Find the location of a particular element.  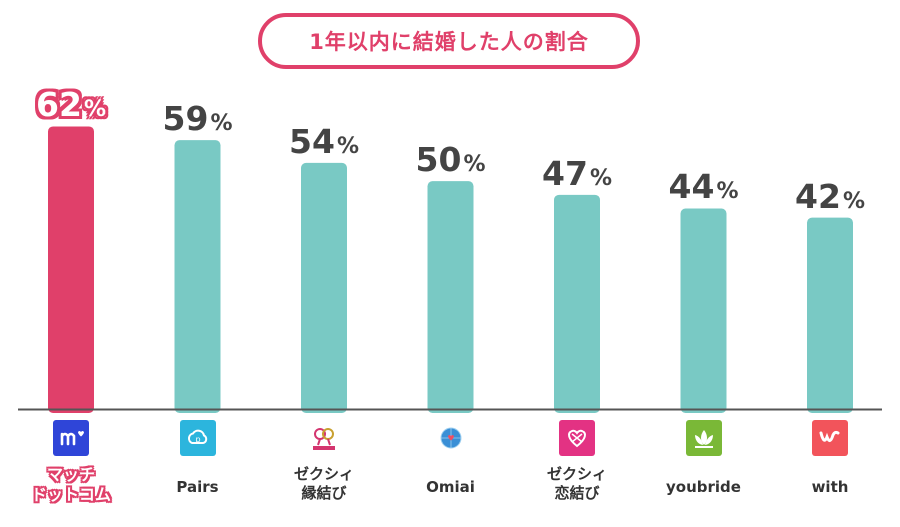

value-label-0: 62% is located at coordinates (71, 104).